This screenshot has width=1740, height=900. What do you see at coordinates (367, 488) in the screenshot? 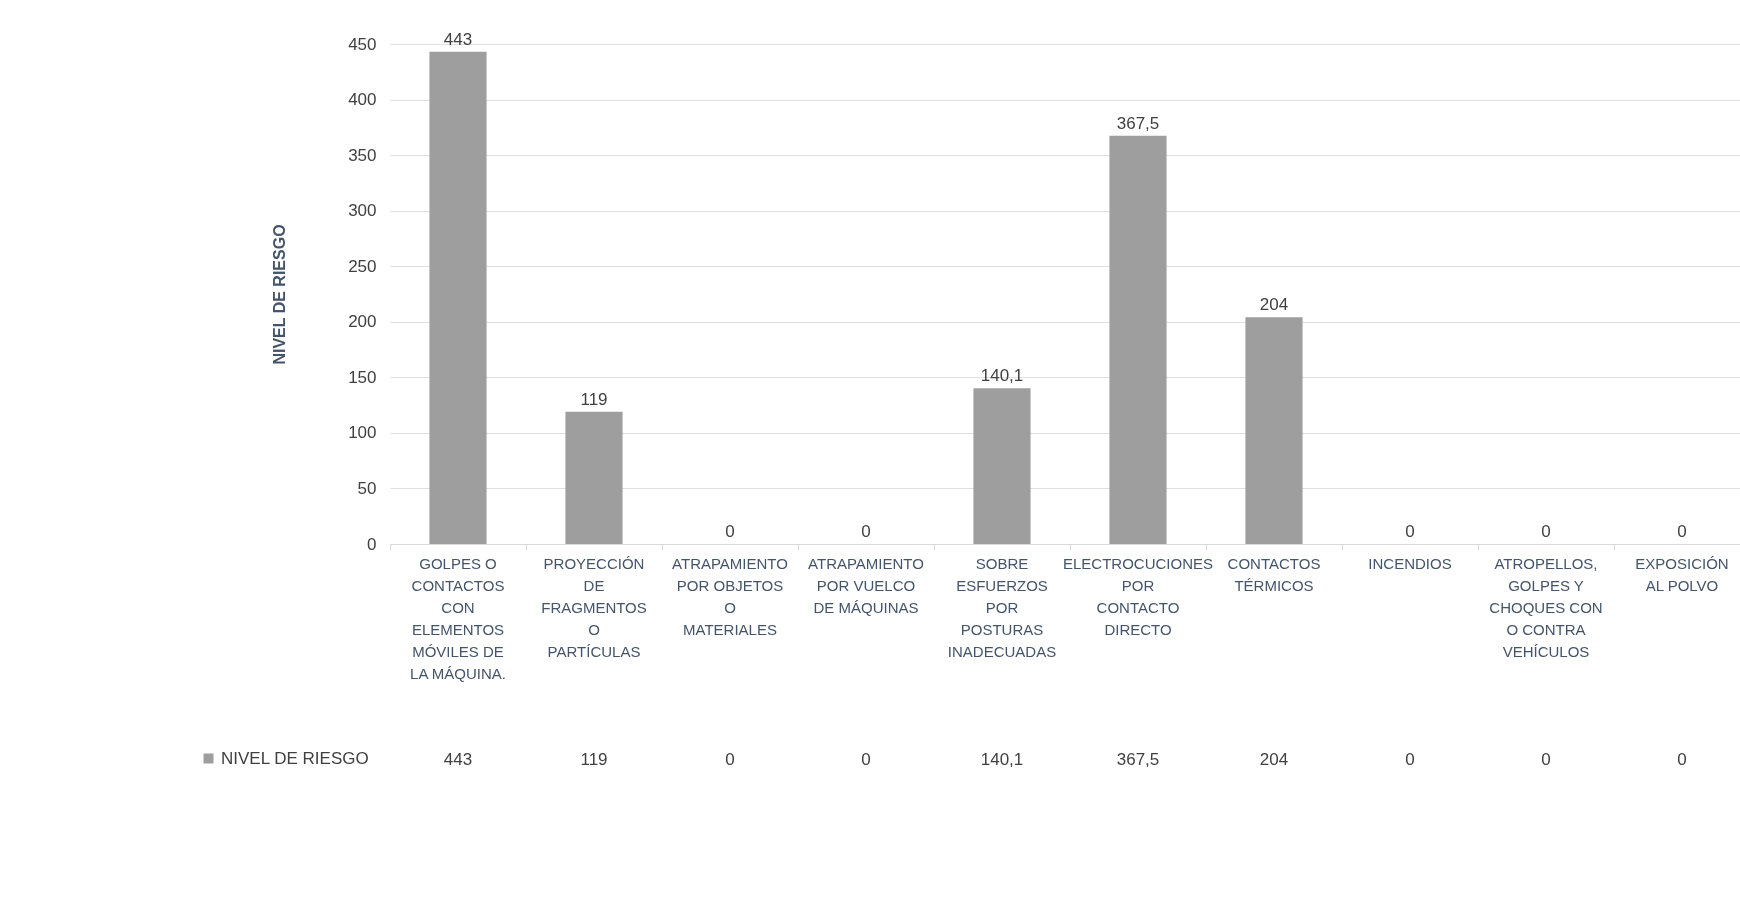
I see `y-tick-label: 50` at bounding box center [367, 488].